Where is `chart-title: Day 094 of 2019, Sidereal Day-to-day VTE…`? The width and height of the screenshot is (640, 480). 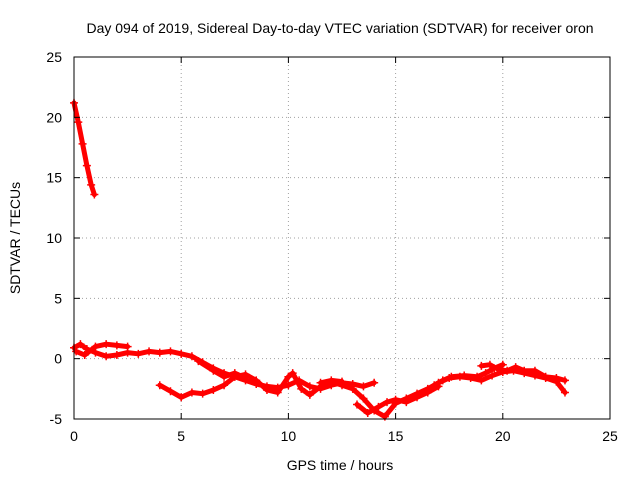 chart-title: Day 094 of 2019, Sidereal Day-to-day VTE… is located at coordinates (339, 28).